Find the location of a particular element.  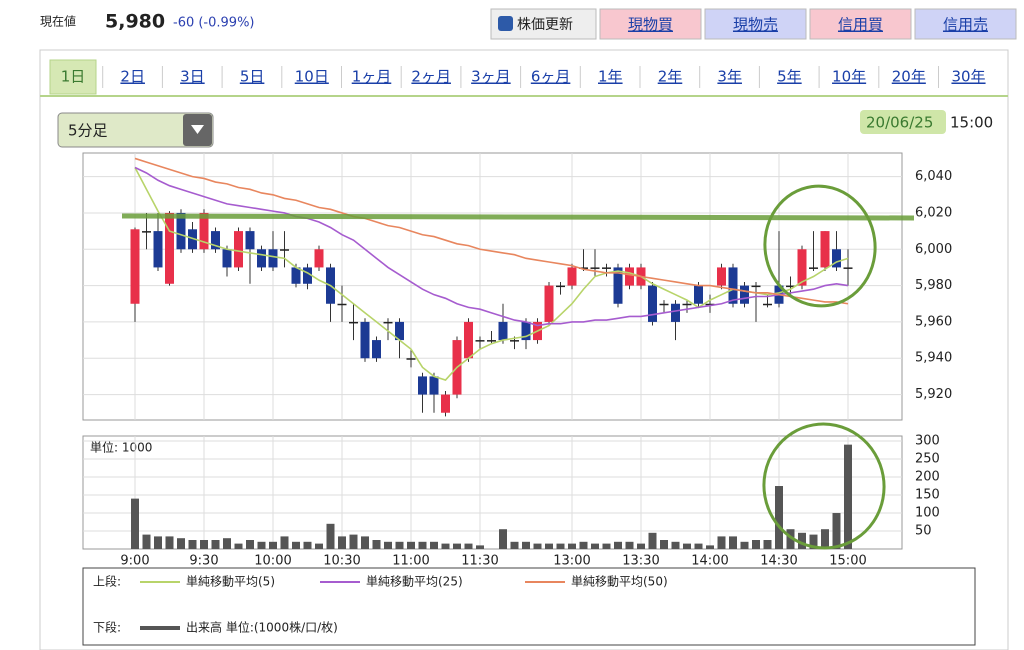

refresh-icon is located at coordinates (505, 23).